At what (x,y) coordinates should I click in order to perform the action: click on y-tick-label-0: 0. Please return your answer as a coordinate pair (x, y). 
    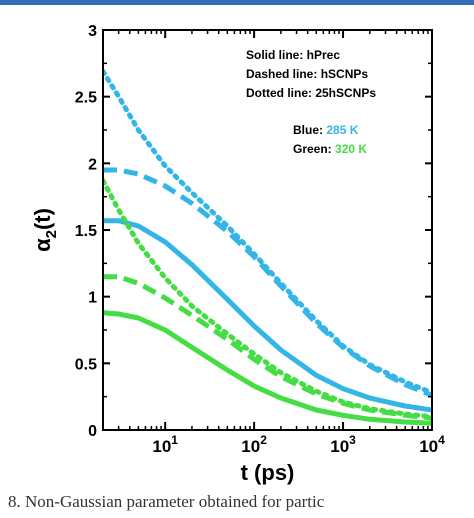
    Looking at the image, I should click on (92, 431).